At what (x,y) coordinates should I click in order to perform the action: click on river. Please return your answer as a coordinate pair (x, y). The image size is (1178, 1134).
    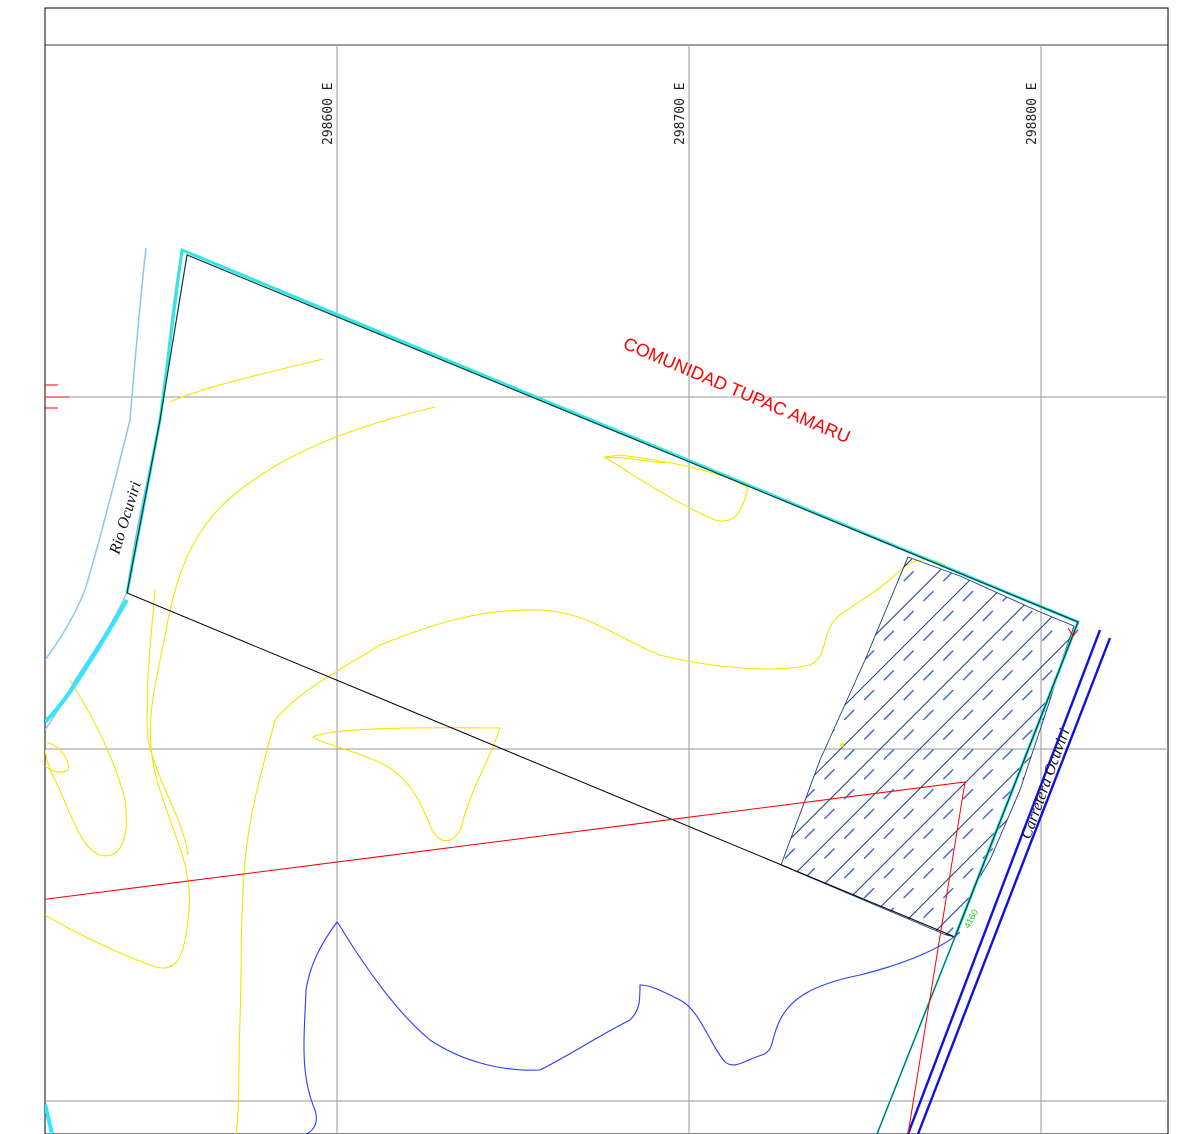
    Looking at the image, I should click on (114, 690).